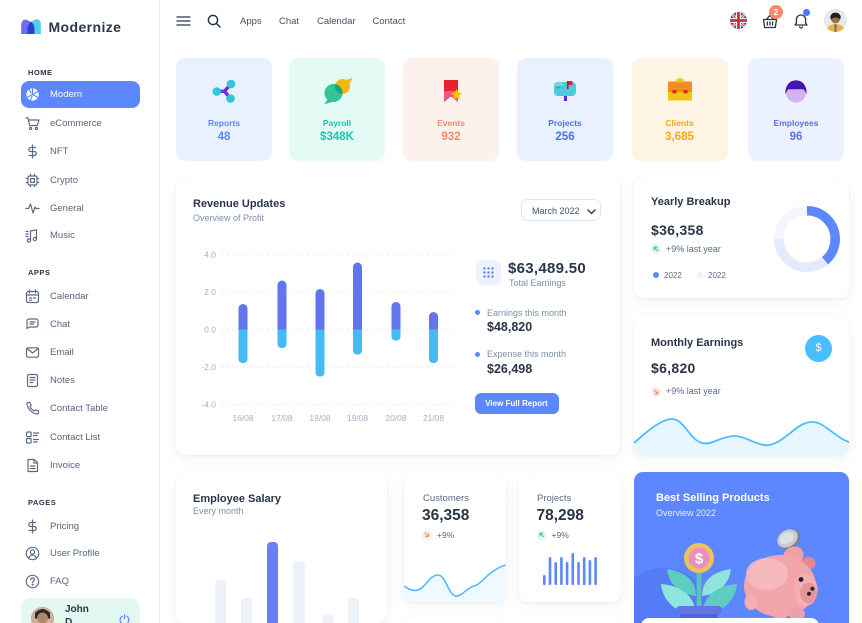 This screenshot has width=862, height=623. Describe the element at coordinates (396, 418) in the screenshot. I see `svg-text: 20/08` at that location.